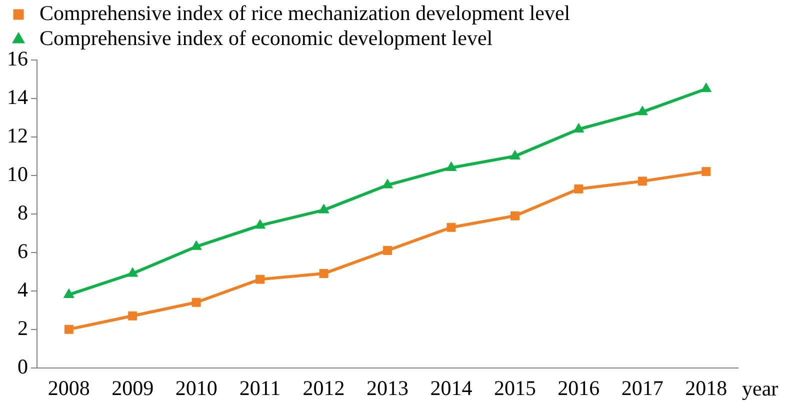  I want to click on x-axis-title: year, so click(760, 388).